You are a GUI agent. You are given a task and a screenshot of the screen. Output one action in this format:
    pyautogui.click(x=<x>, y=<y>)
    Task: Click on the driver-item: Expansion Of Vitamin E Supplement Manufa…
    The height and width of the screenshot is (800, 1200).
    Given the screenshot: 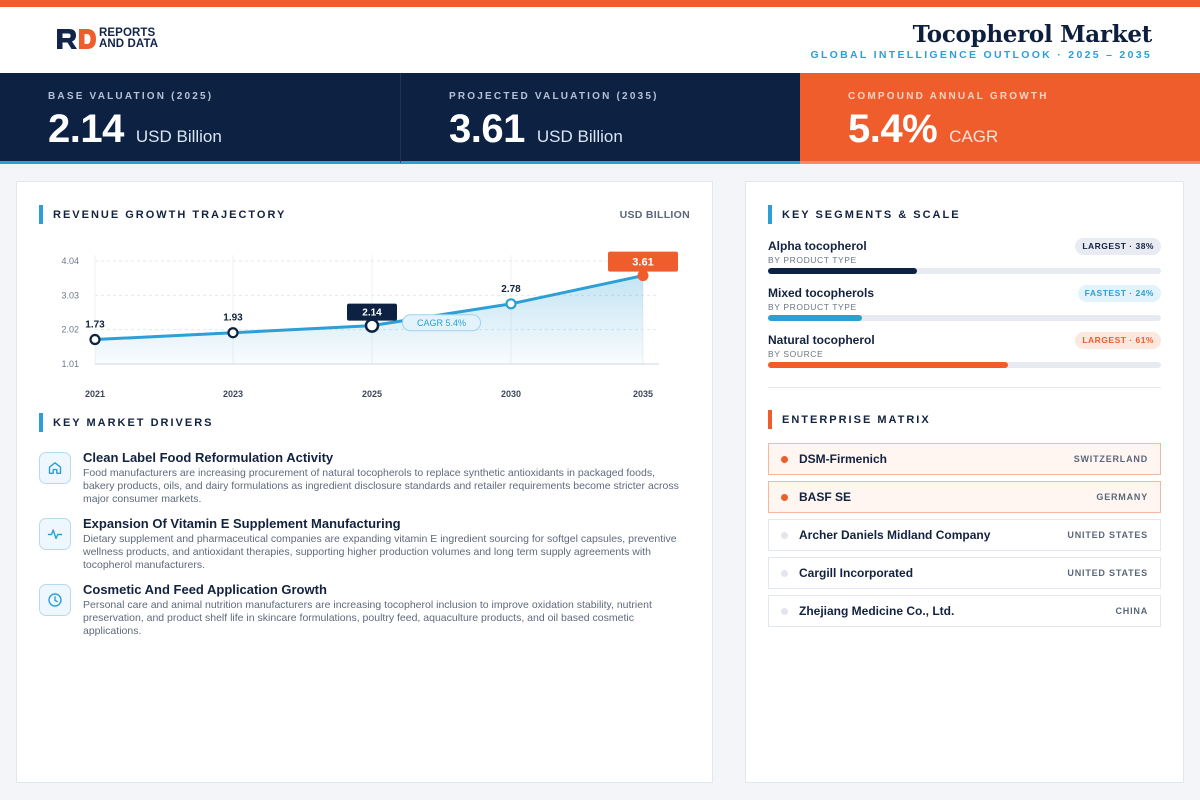 What is the action you would take?
    pyautogui.click(x=364, y=549)
    